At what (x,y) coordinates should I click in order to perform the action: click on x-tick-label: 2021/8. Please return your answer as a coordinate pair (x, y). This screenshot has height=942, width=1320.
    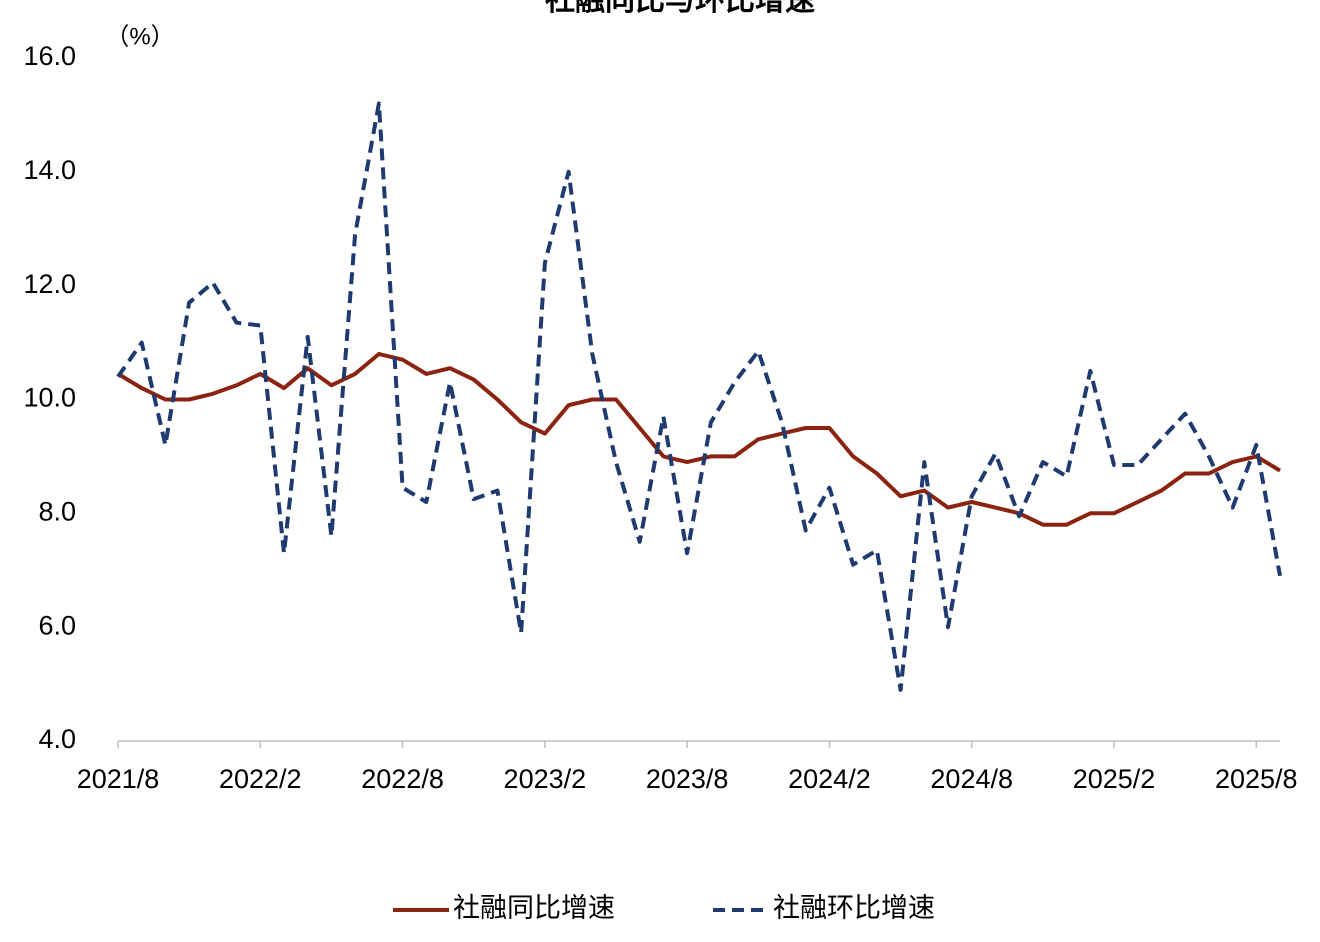
    Looking at the image, I should click on (118, 779).